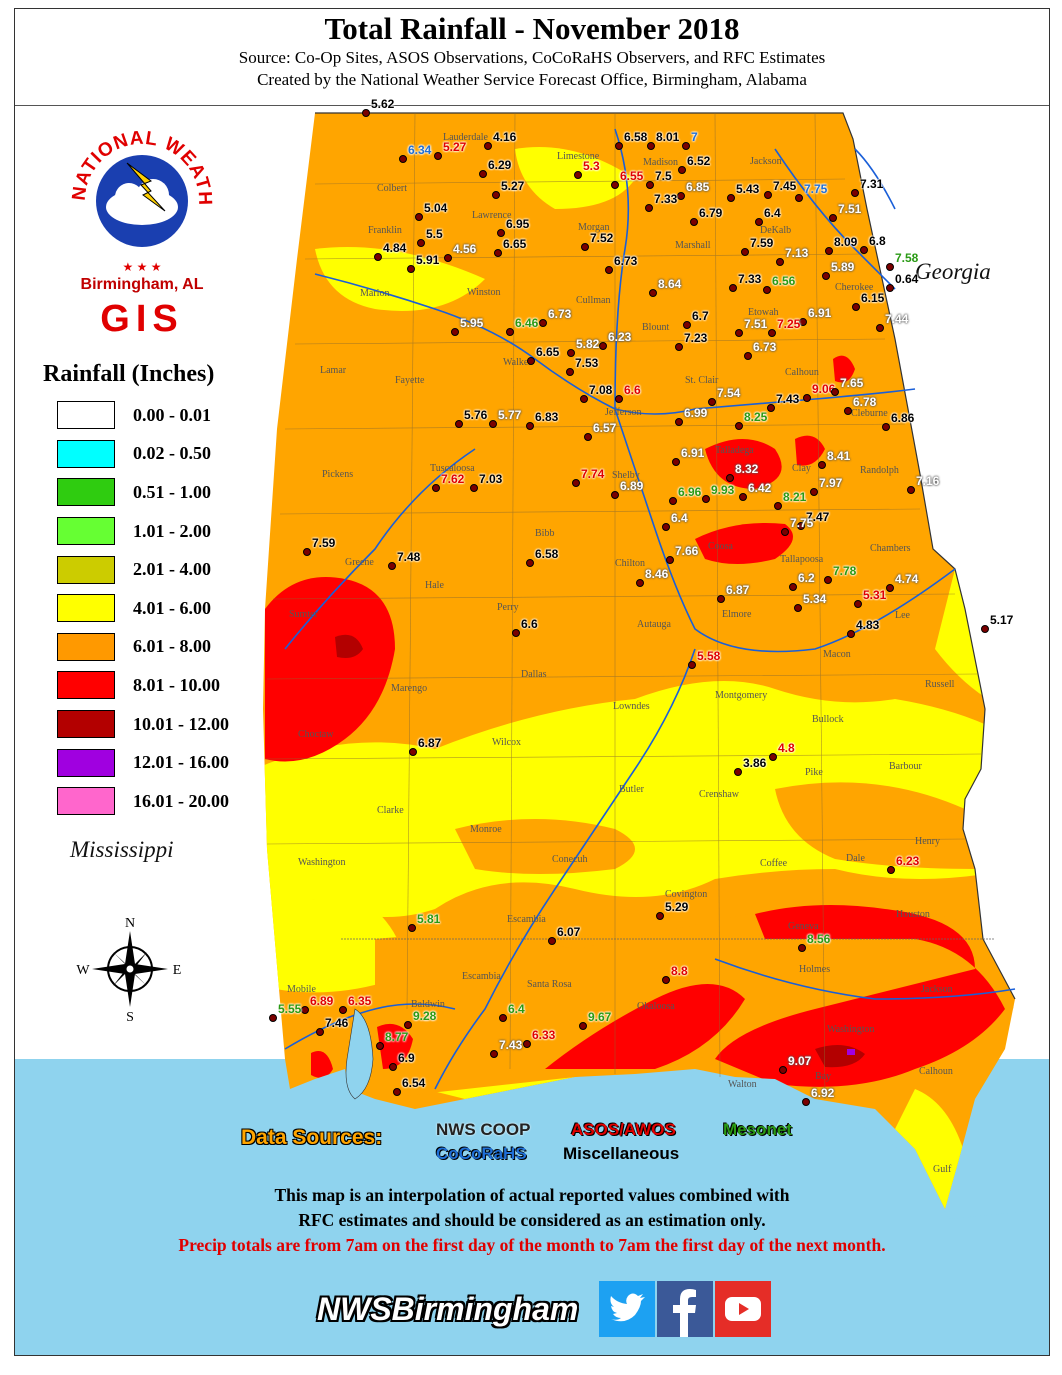 The width and height of the screenshot is (1062, 1375). I want to click on county-label: Blount, so click(656, 327).